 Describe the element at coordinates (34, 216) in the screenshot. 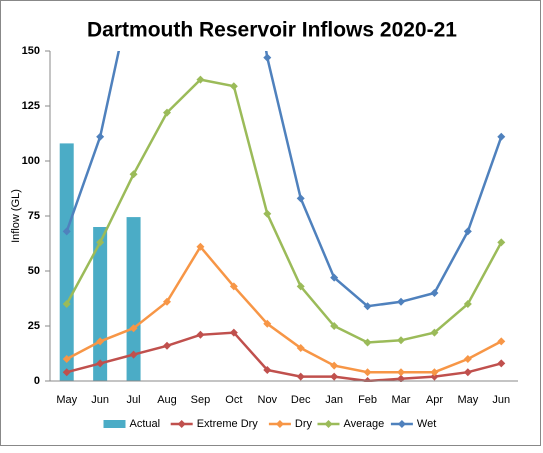

I see `y-tick-label: 75` at that location.